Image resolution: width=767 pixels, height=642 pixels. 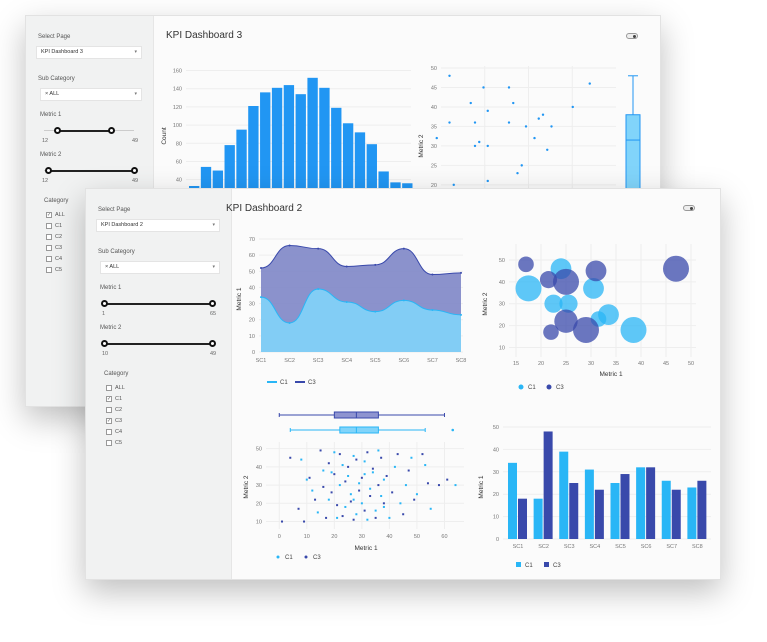 What do you see at coordinates (54, 226) in the screenshot?
I see `category-checkbox-c1: C1` at bounding box center [54, 226].